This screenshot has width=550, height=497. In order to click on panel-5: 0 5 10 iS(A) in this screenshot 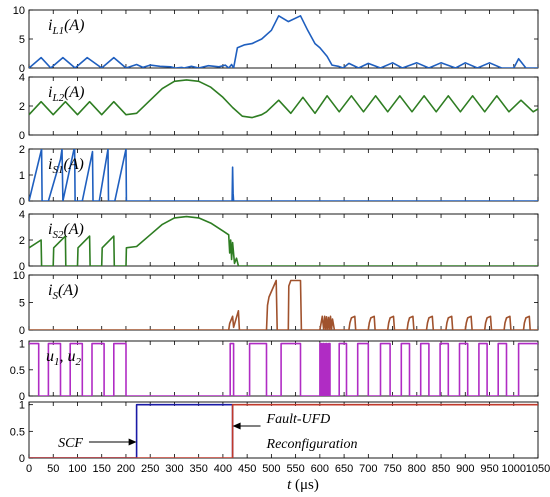, I will do `click(276, 303)`.